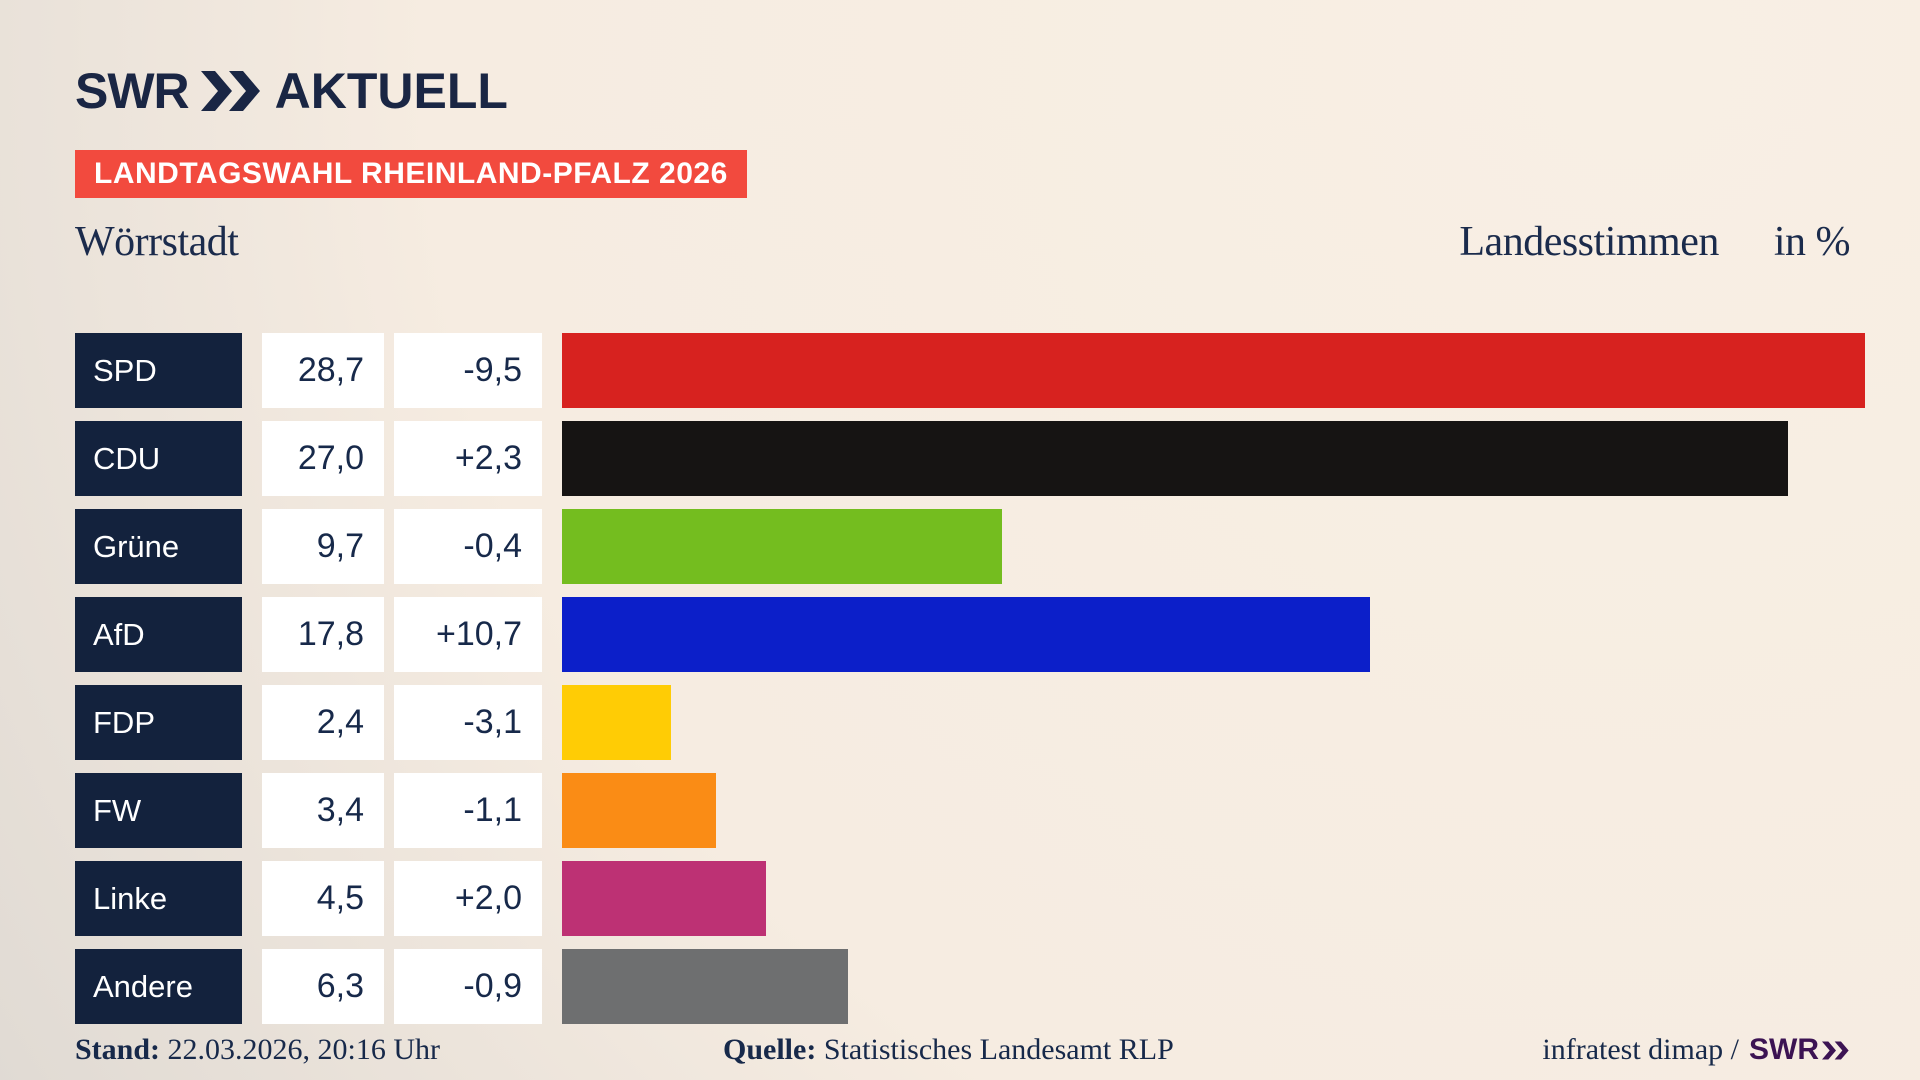 This screenshot has height=1080, width=1920. Describe the element at coordinates (468, 458) in the screenshot. I see `change-cell: +2,3` at that location.